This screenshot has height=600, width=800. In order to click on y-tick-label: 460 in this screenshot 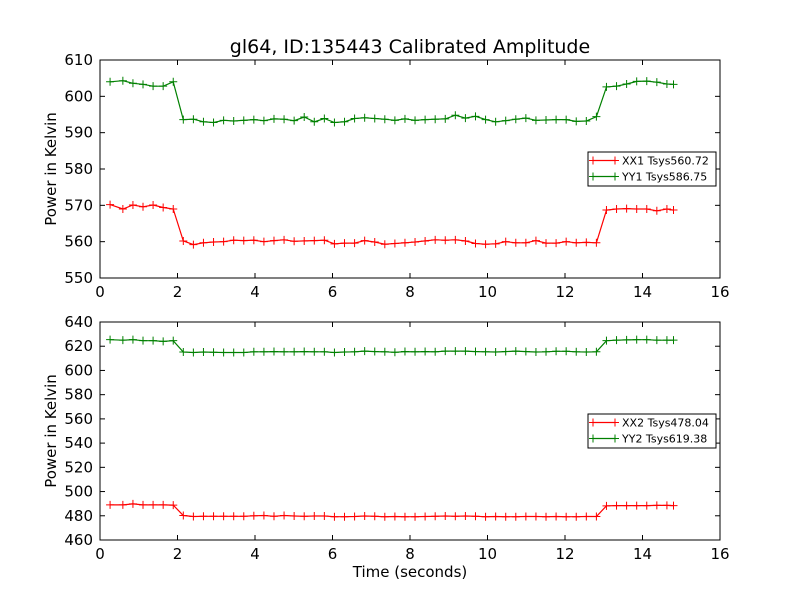, I will do `click(78, 540)`.